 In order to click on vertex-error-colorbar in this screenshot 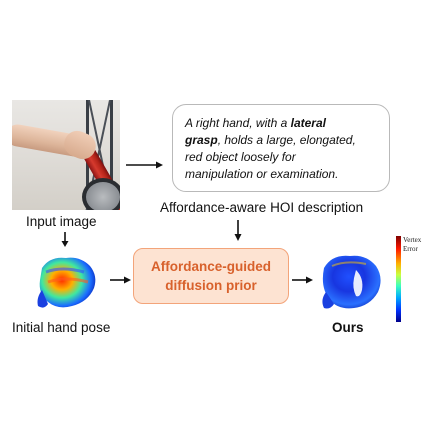, I will do `click(398, 279)`.